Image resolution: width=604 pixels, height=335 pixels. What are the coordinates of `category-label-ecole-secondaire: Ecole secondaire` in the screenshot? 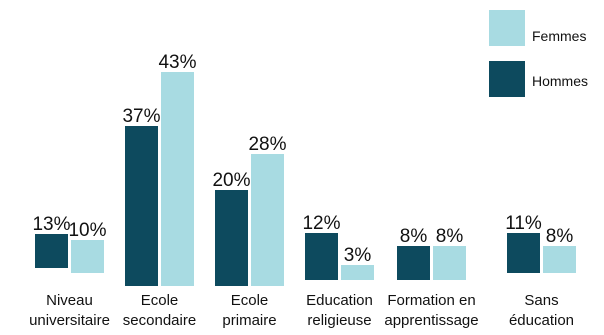 It's located at (159, 310).